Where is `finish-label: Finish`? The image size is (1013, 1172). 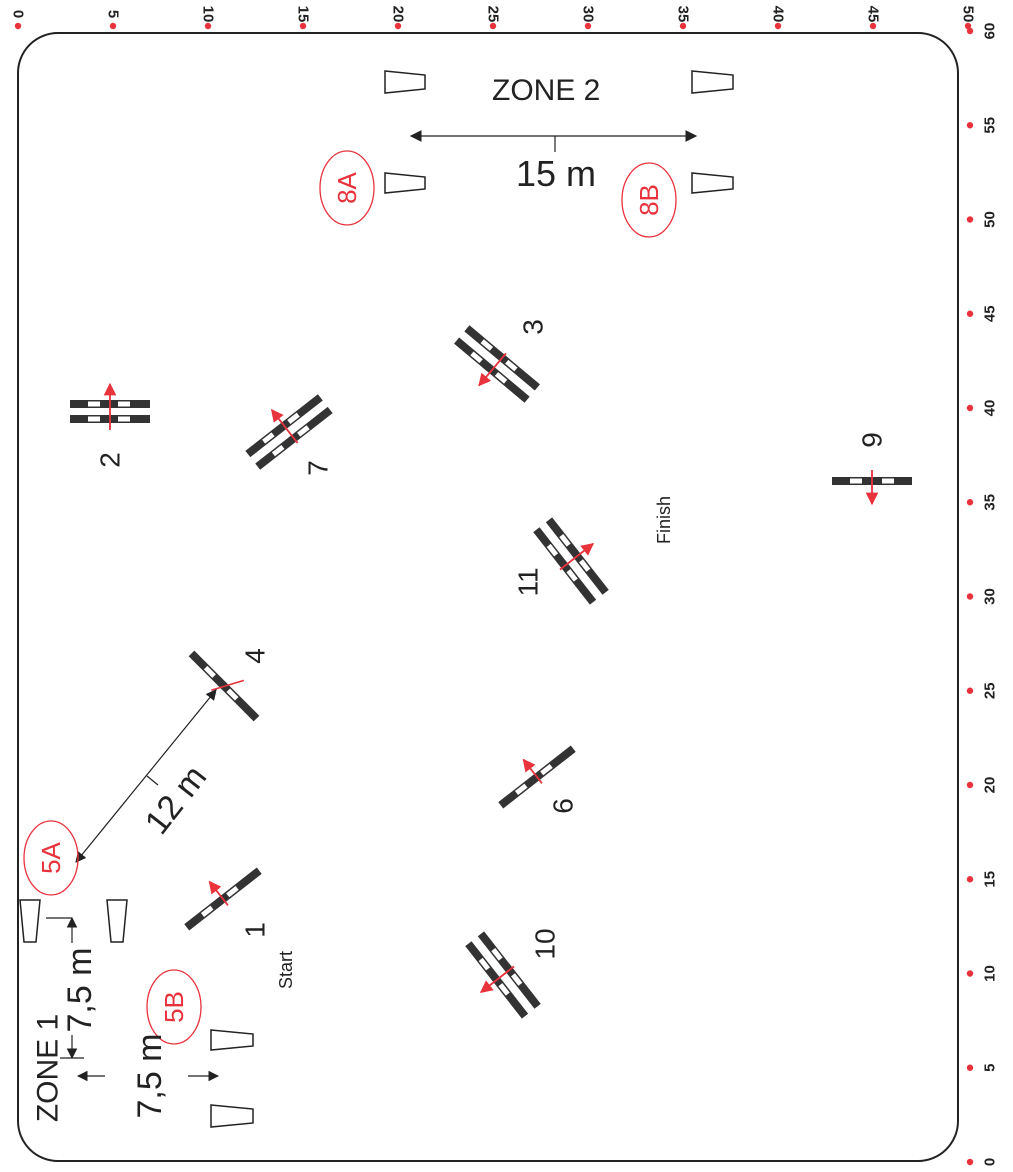
finish-label: Finish is located at coordinates (664, 520).